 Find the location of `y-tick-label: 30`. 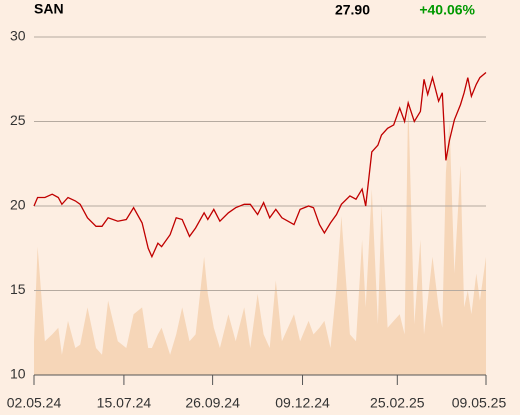

y-tick-label: 30 is located at coordinates (18, 36).